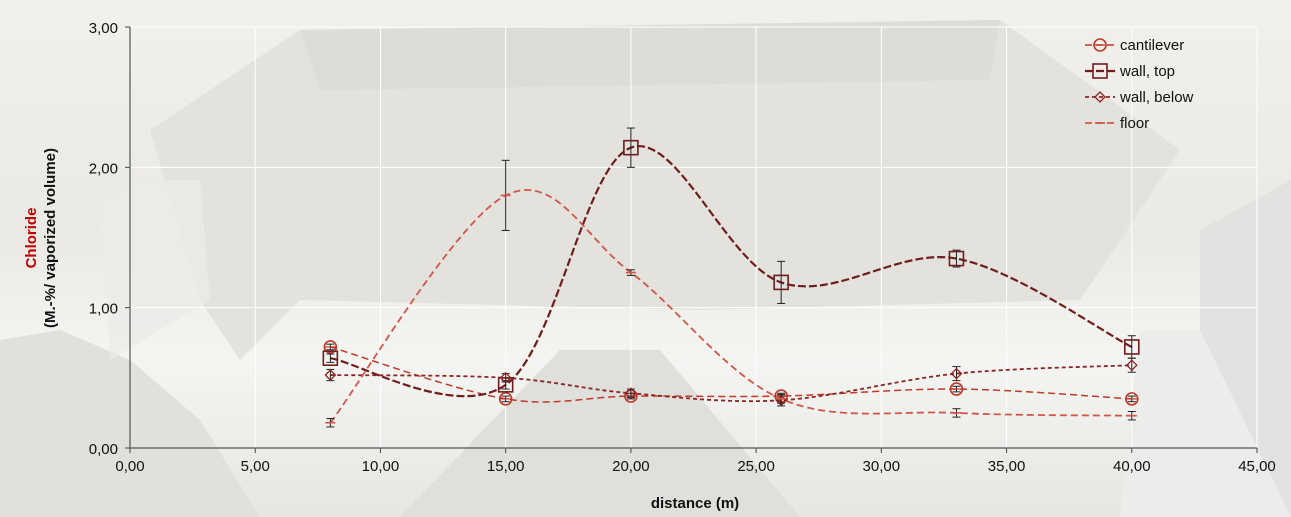  Describe the element at coordinates (1007, 466) in the screenshot. I see `x-tick-label: 35,00` at that location.